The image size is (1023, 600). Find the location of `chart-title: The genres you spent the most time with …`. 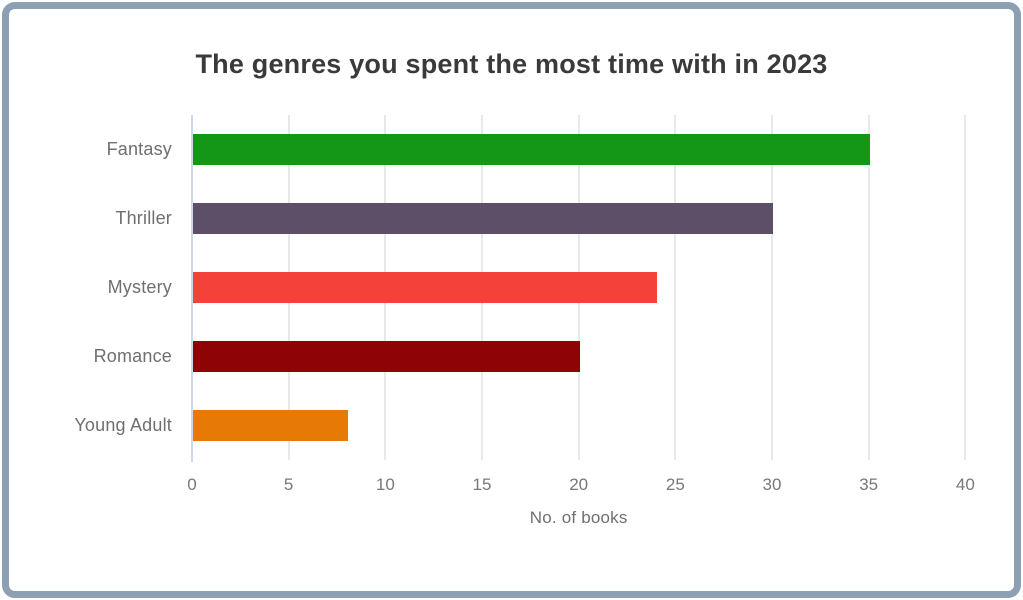

chart-title: The genres you spent the most time with … is located at coordinates (511, 64).